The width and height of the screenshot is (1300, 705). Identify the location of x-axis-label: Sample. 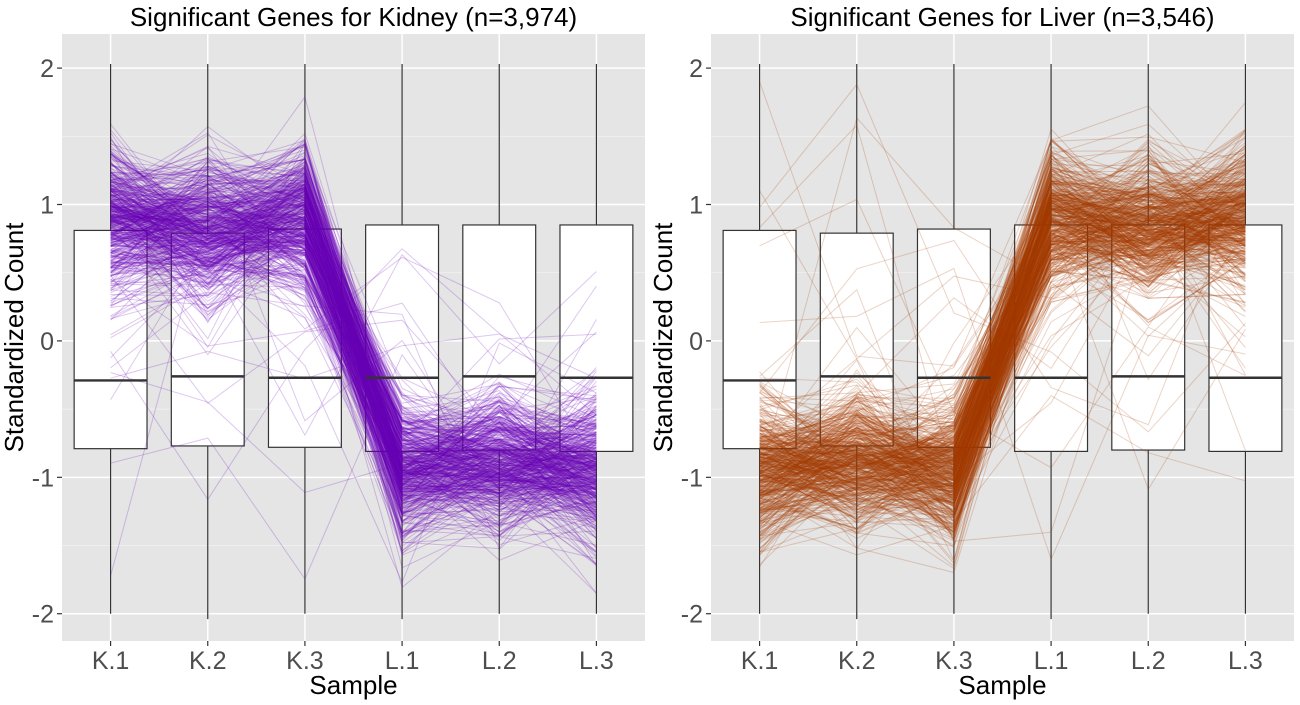
(353, 685).